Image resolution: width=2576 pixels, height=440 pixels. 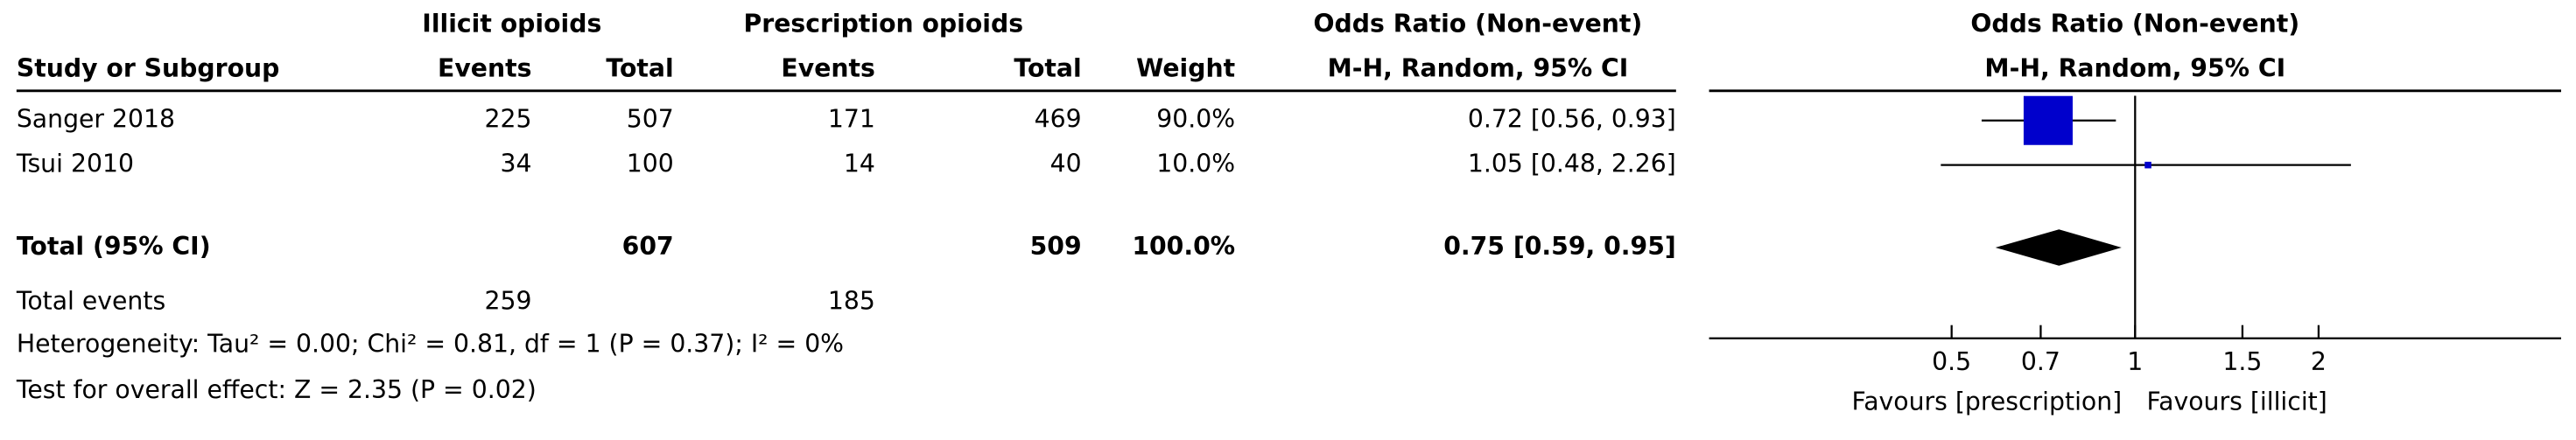 I want to click on cell: 171, so click(x=851, y=119).